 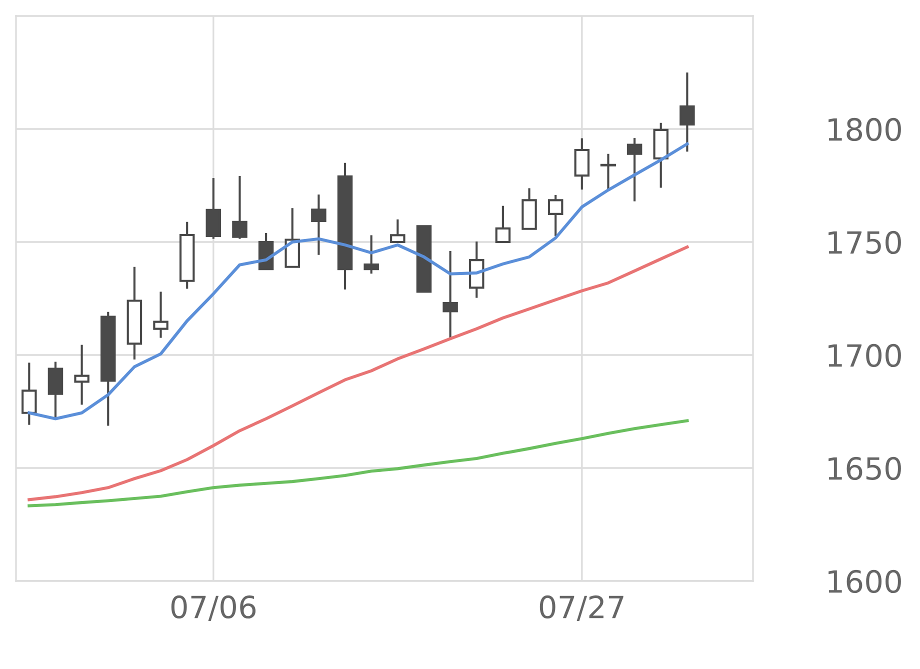 What do you see at coordinates (213, 608) in the screenshot?
I see `x-tick-label: 07/06` at bounding box center [213, 608].